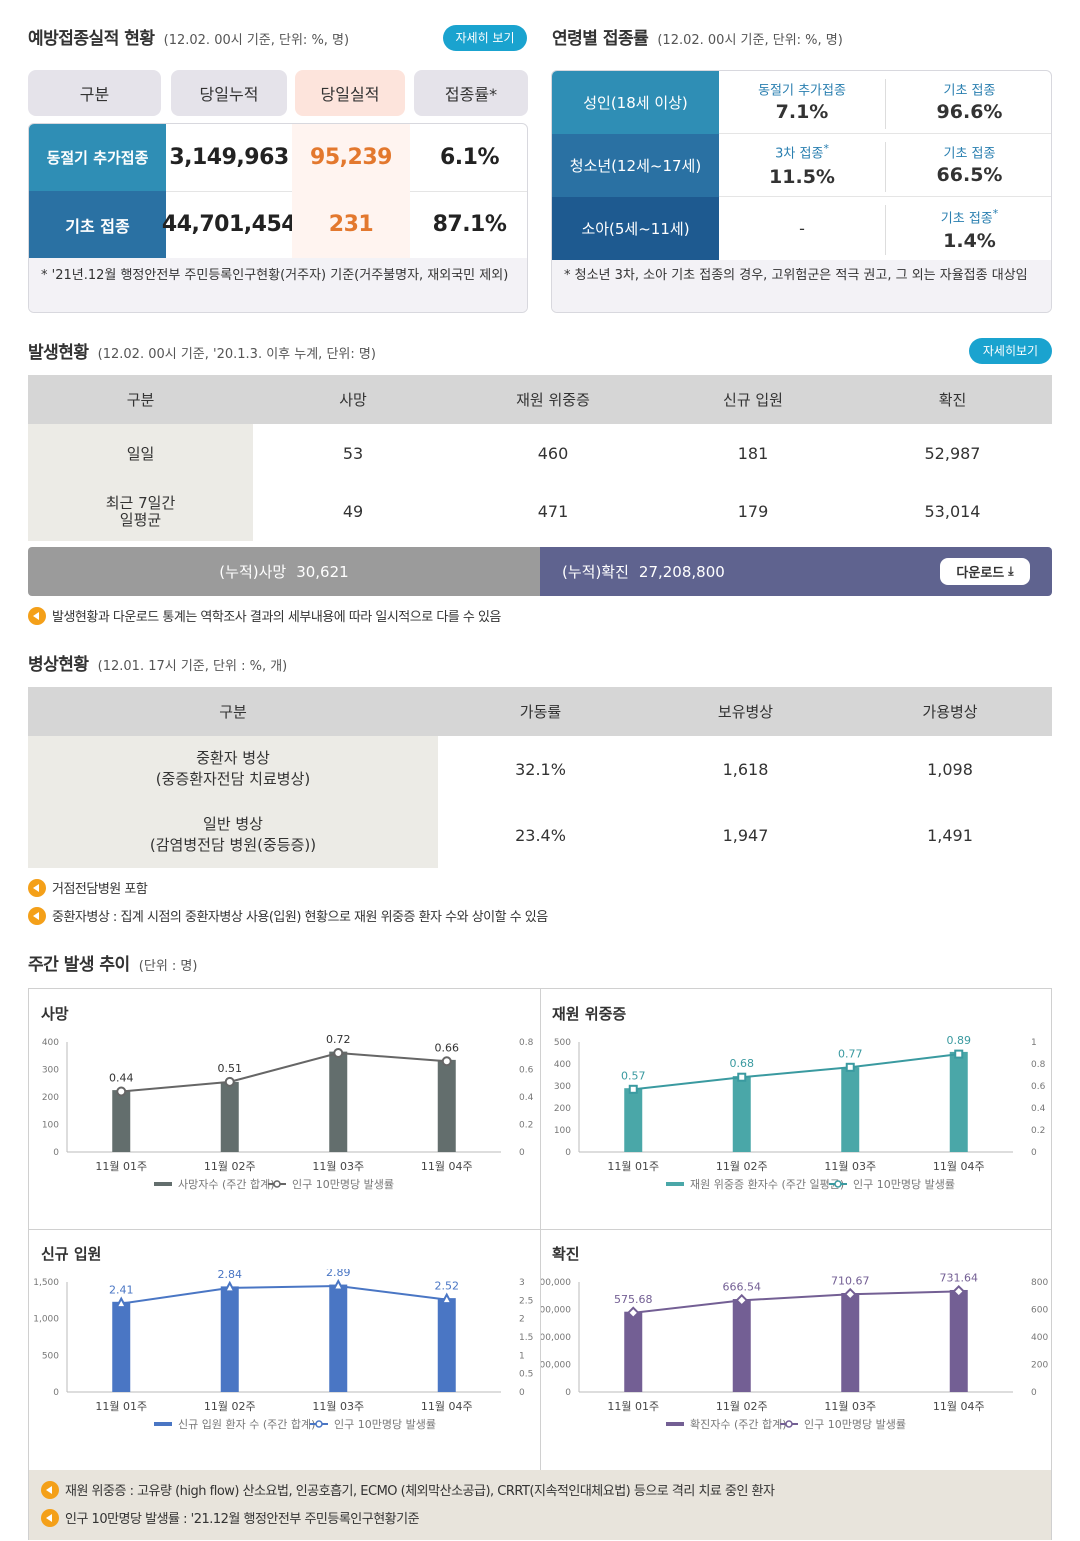 This screenshot has width=1080, height=1541. Describe the element at coordinates (633, 1299) in the screenshot. I see `data-label: 575.68` at that location.